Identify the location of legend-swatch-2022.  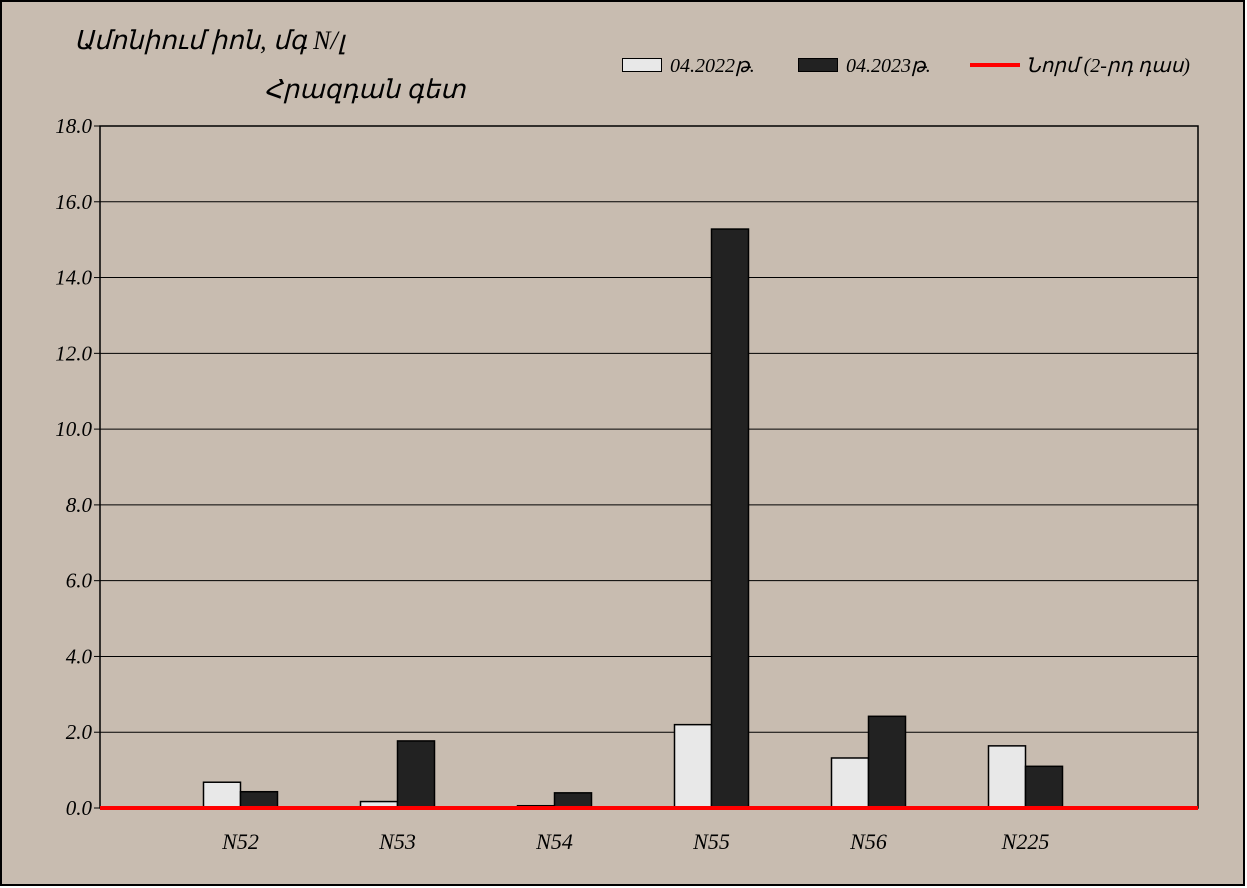
(642, 65).